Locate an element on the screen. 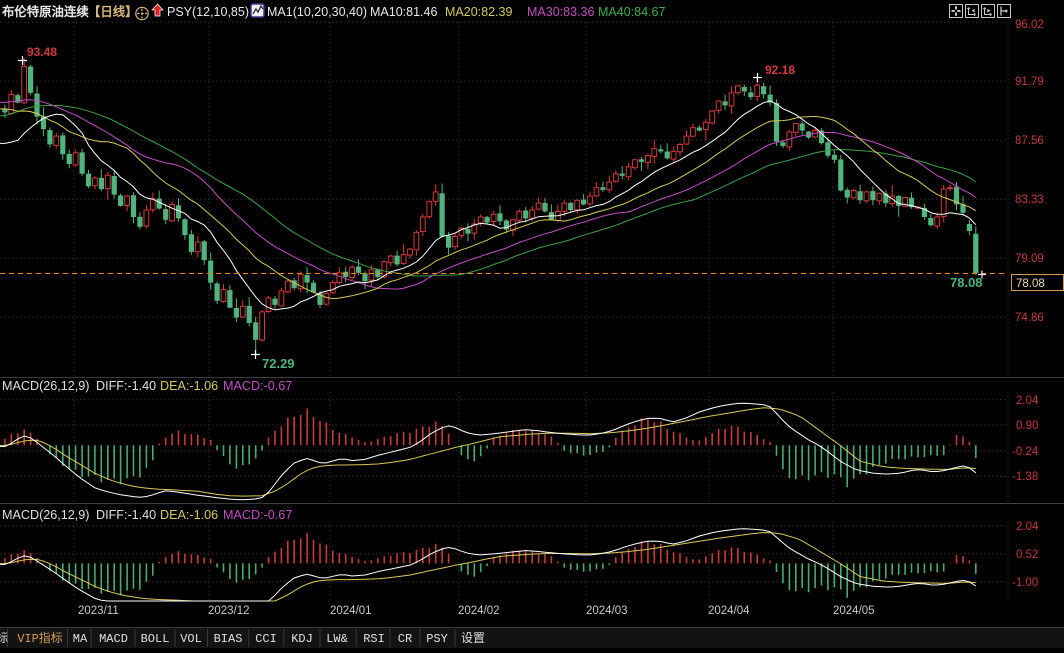  svg-text: KDJ is located at coordinates (302, 639).